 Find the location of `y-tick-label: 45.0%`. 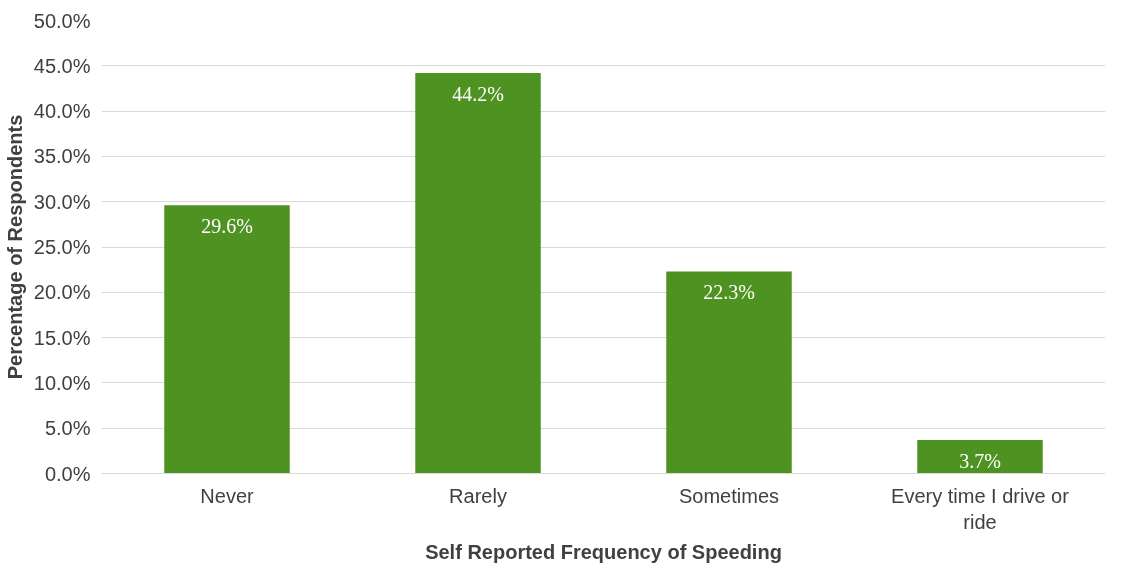

y-tick-label: 45.0% is located at coordinates (62, 65).